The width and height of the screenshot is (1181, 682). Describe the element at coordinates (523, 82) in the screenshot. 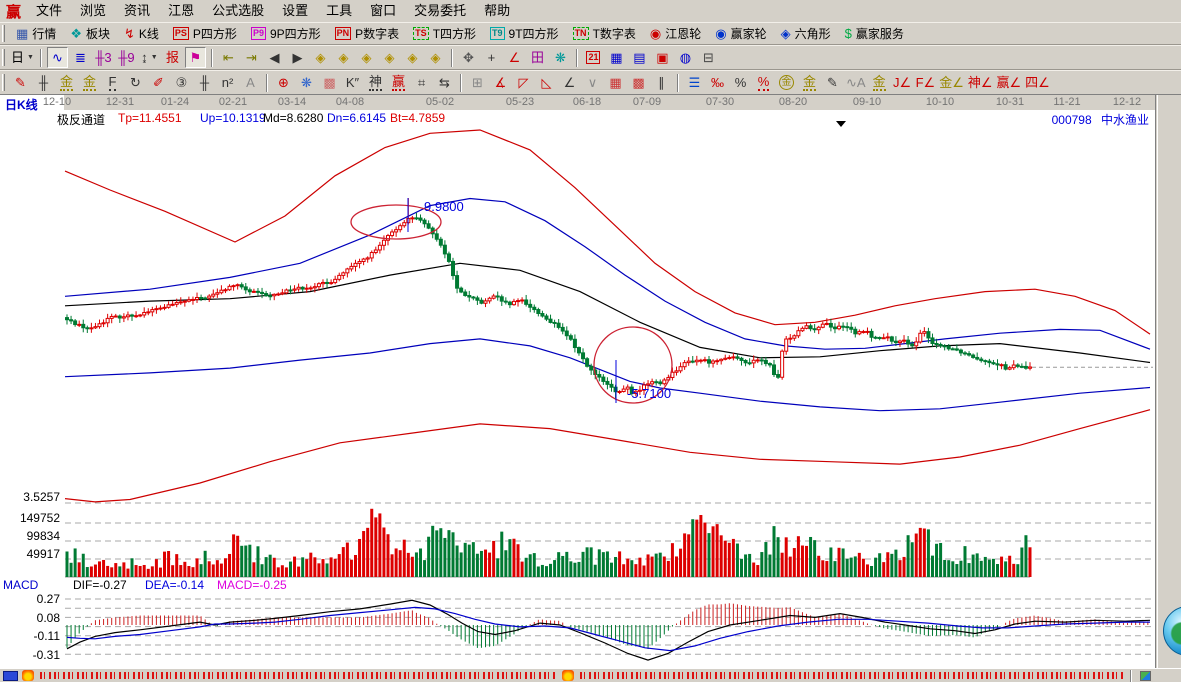

I see `fan-box-button: ◸` at that location.